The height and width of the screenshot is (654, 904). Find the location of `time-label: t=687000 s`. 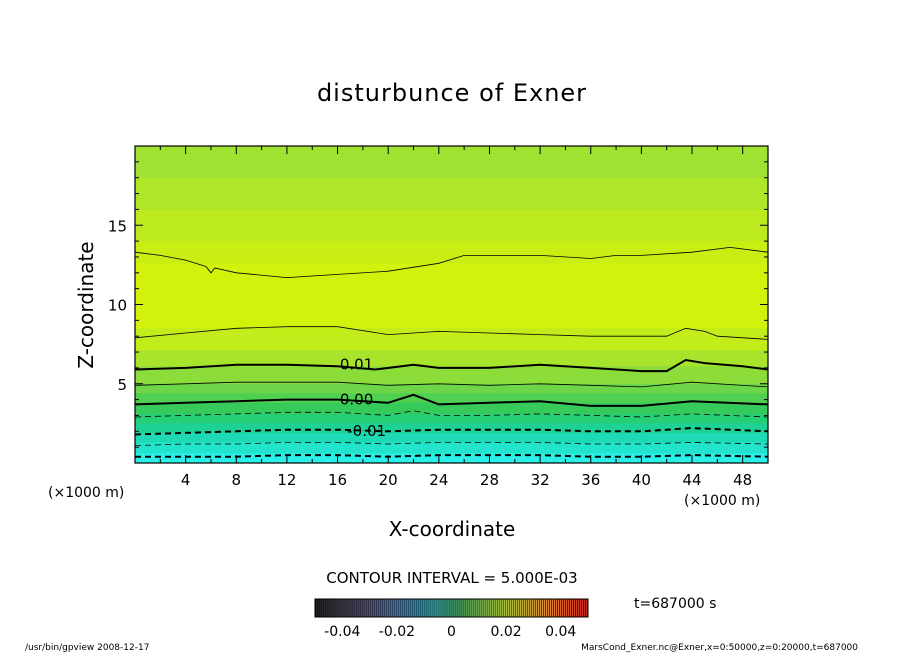

time-label: t=687000 s is located at coordinates (675, 604).